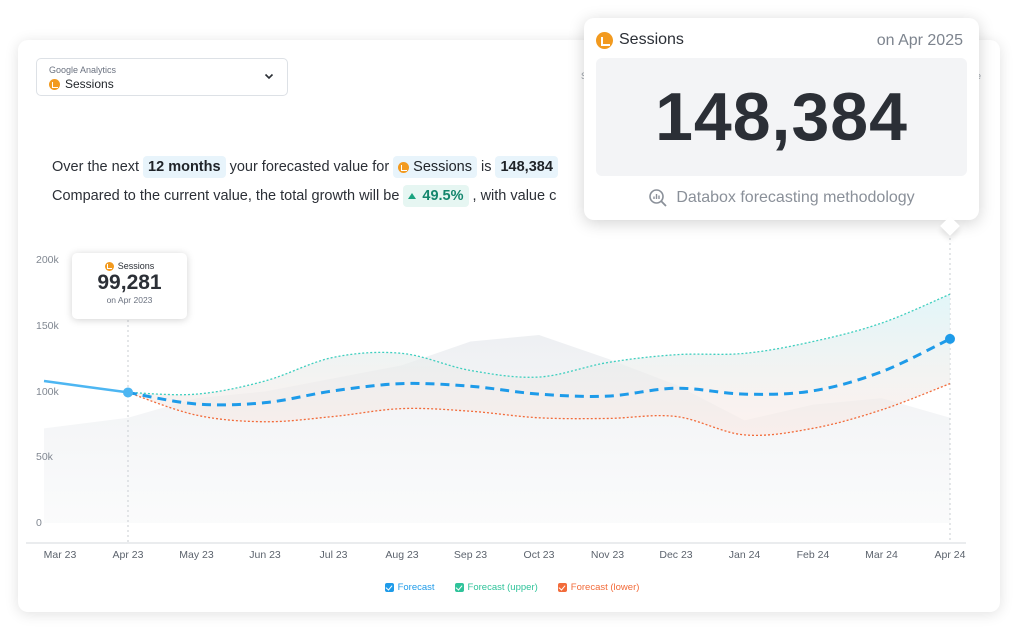 The height and width of the screenshot is (638, 1024). I want to click on y-tick-label: 200k, so click(47, 260).